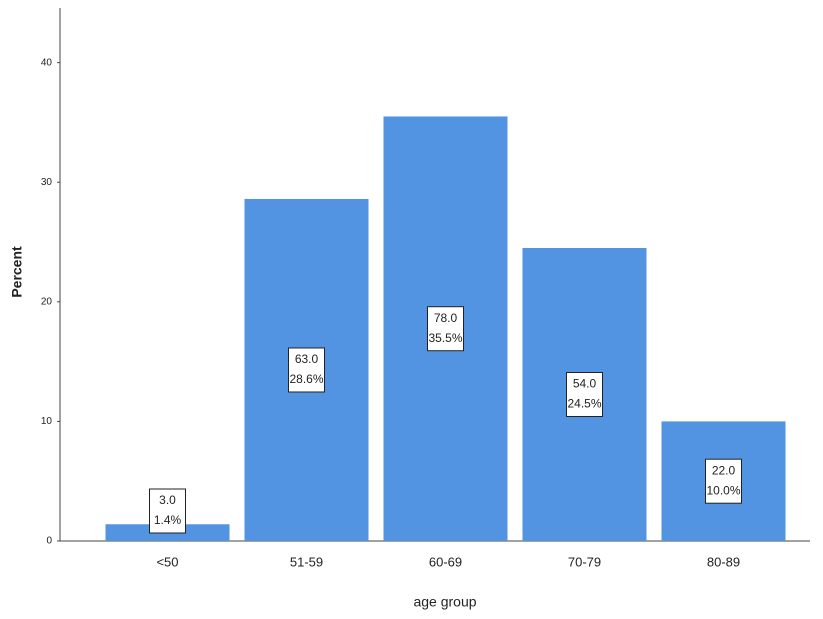 This screenshot has height=619, width=823. I want to click on x-tick-label: <50, so click(167, 561).